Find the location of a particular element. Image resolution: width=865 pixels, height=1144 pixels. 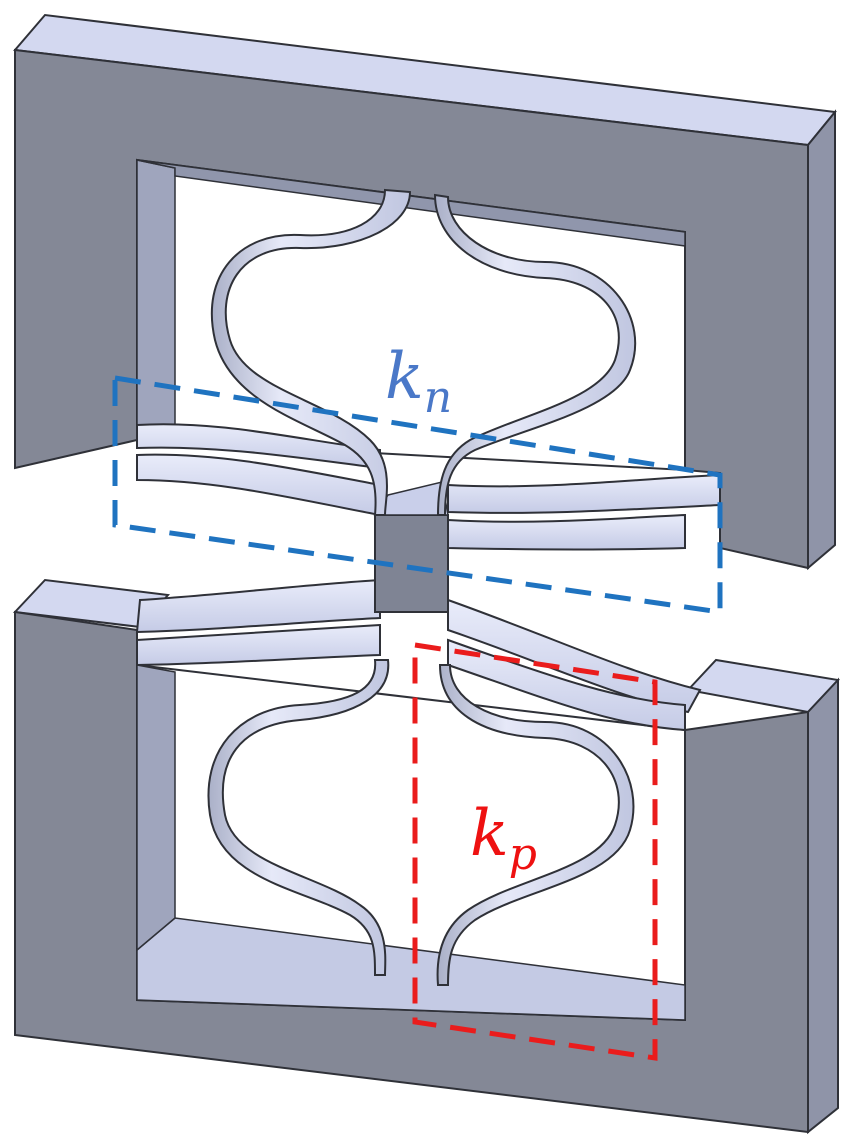

kp-label: kp is located at coordinates (503, 838).